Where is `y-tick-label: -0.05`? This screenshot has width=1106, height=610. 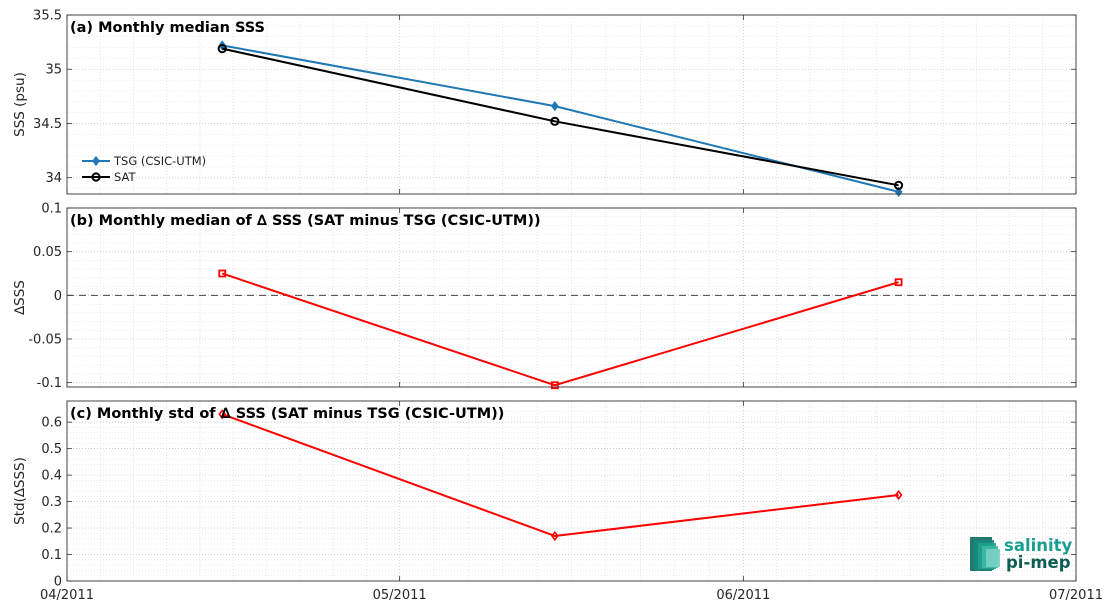
y-tick-label: -0.05 is located at coordinates (45, 339).